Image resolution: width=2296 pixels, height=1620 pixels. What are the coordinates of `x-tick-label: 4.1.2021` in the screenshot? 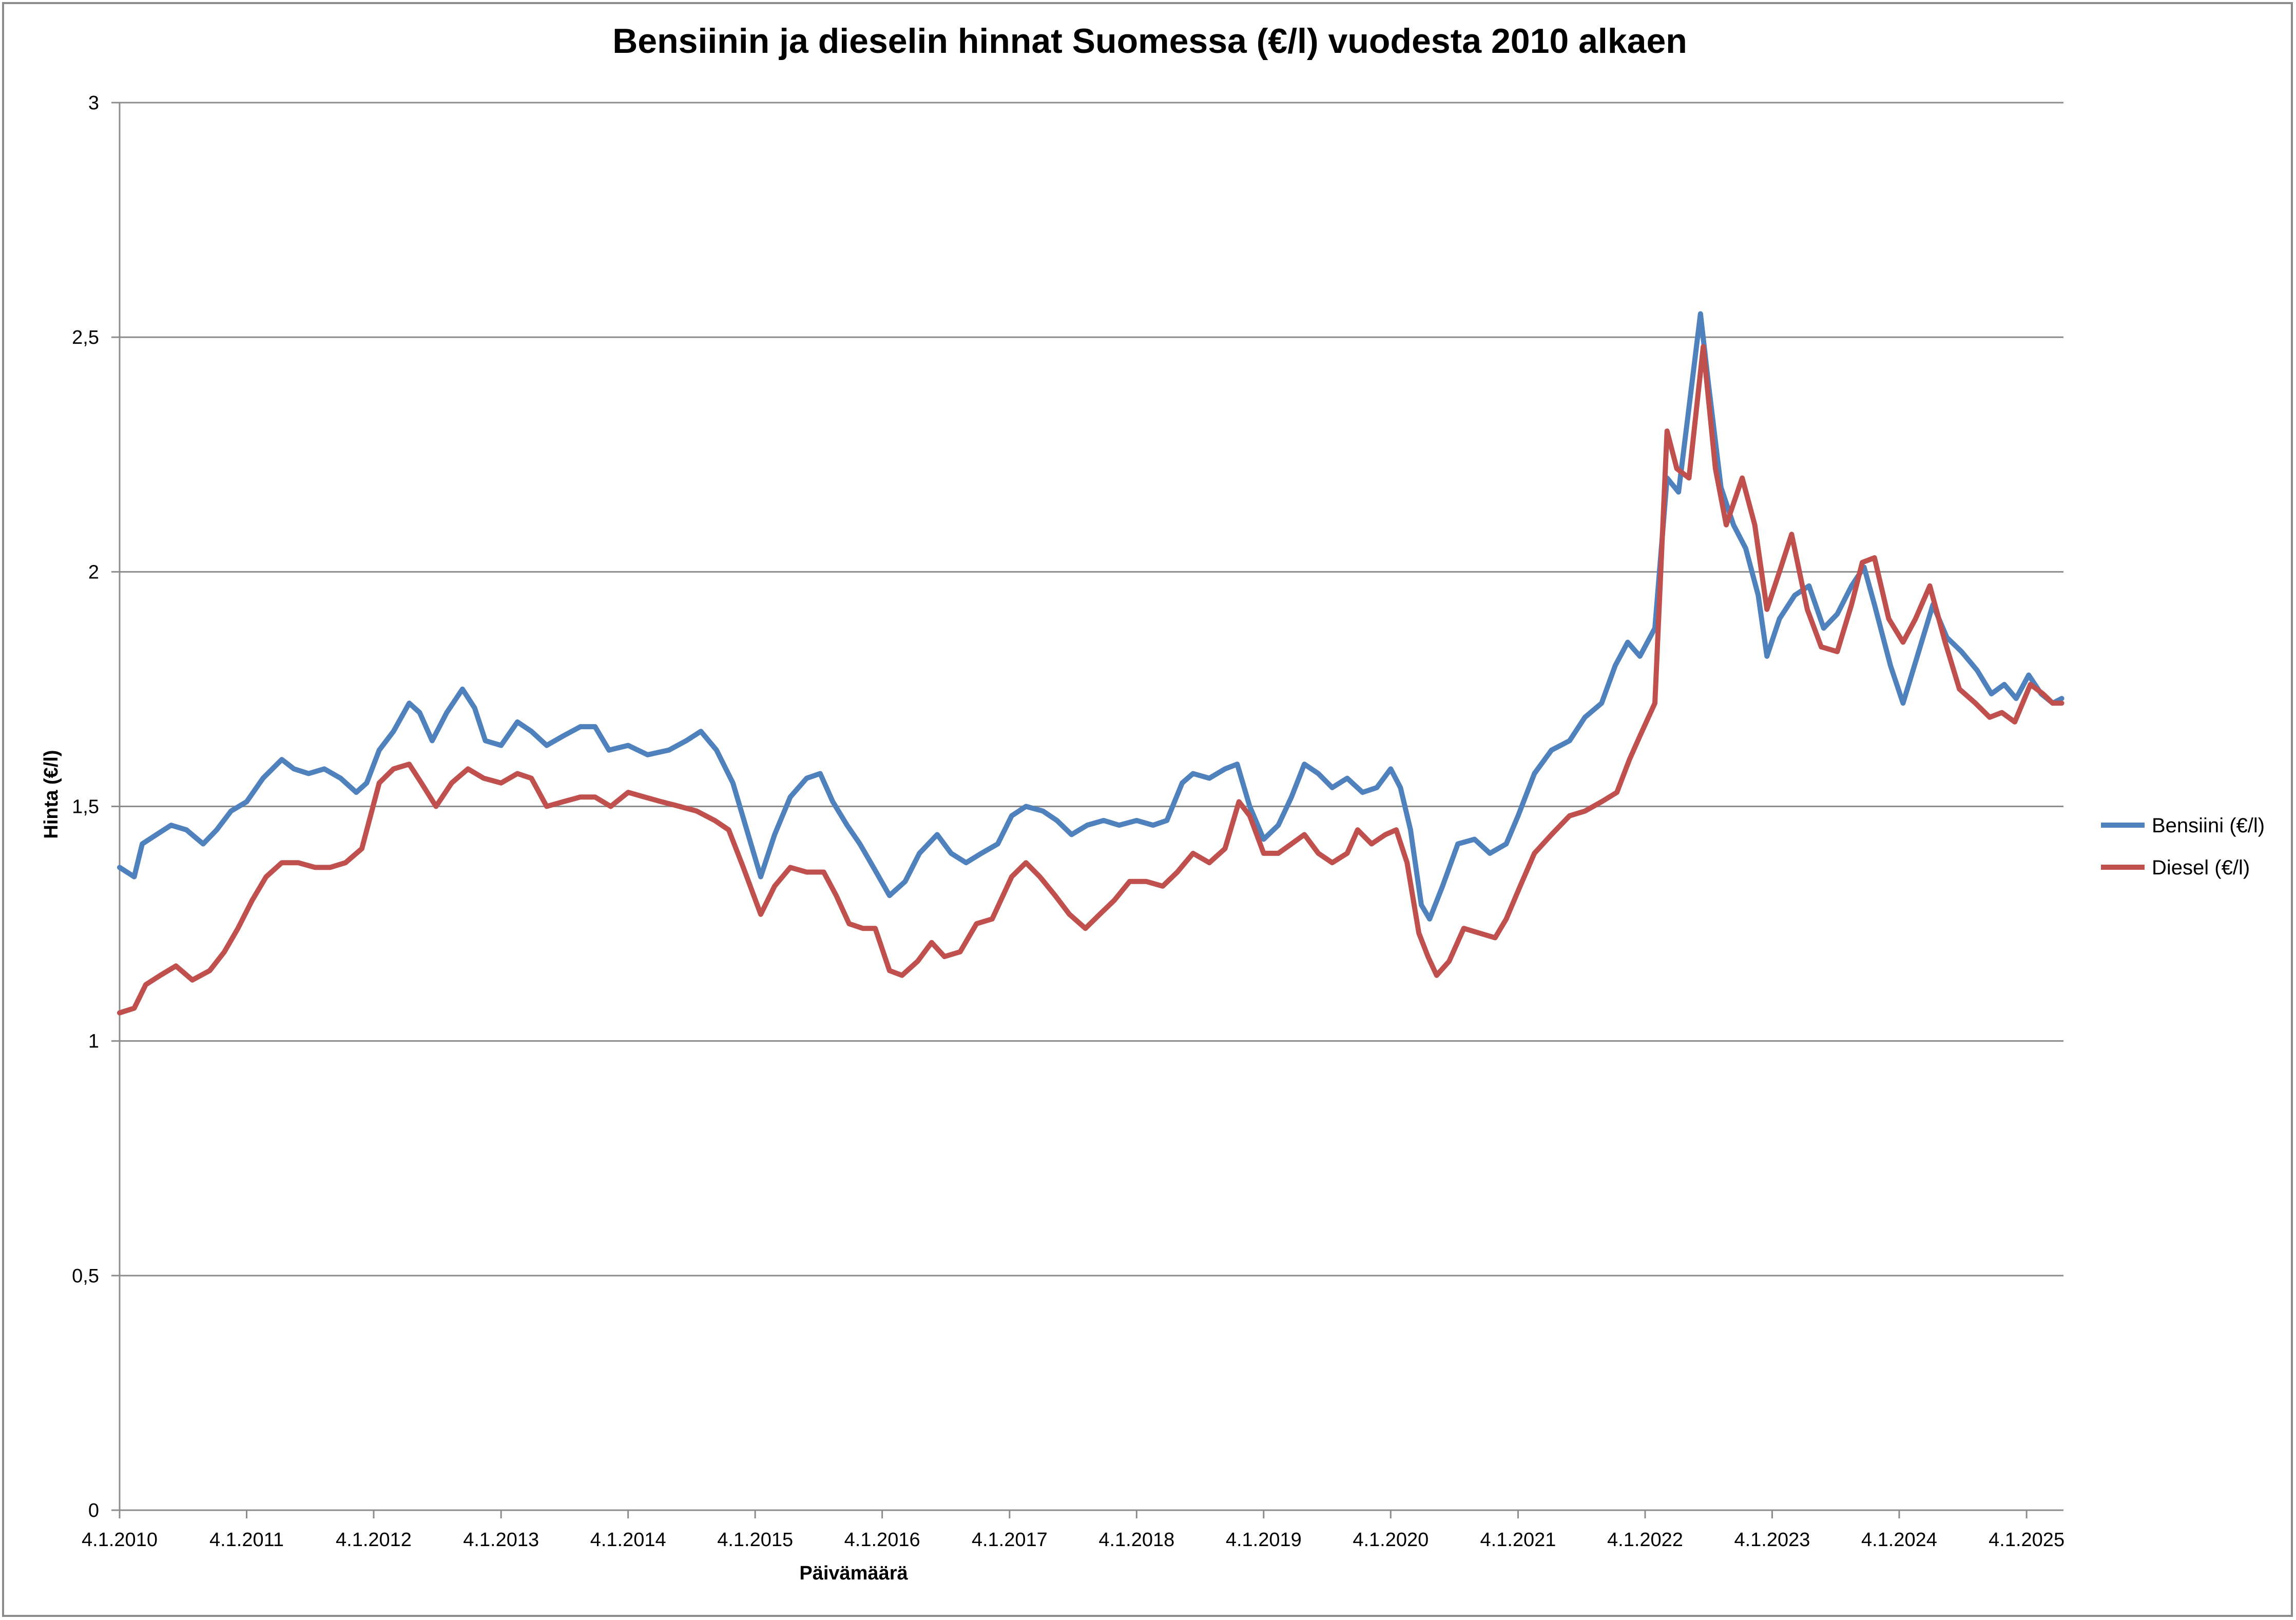 It's located at (1518, 1540).